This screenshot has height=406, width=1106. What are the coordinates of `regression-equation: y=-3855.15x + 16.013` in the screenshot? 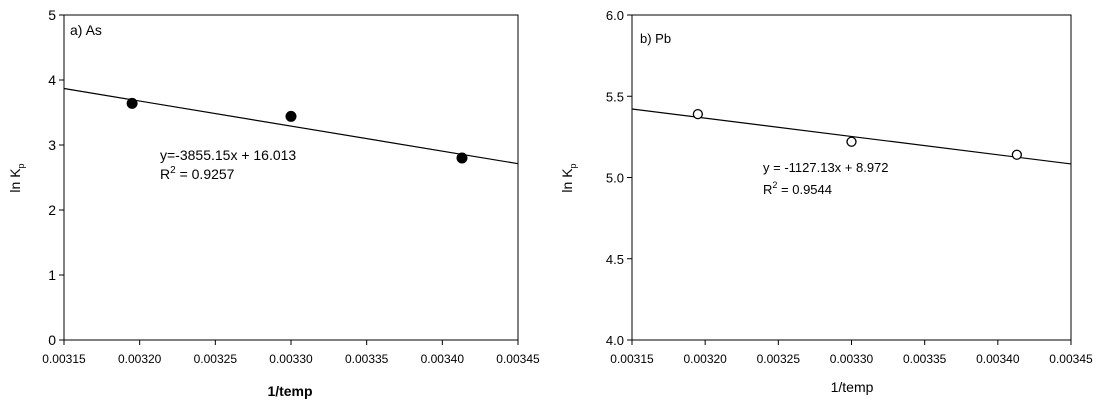 It's located at (228, 155).